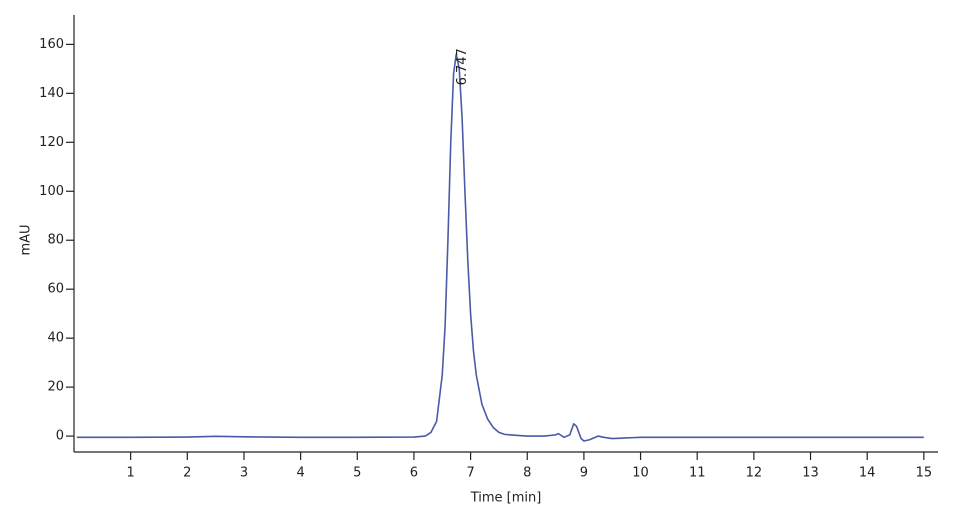 This screenshot has width=960, height=529. Describe the element at coordinates (131, 473) in the screenshot. I see `x-tick-label: 1` at that location.